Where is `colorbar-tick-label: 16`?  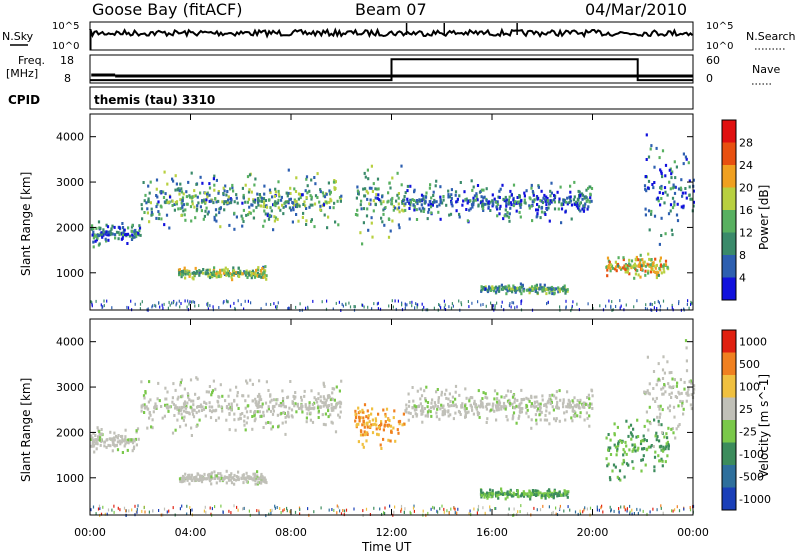
colorbar-tick-label: 16 is located at coordinates (746, 210).